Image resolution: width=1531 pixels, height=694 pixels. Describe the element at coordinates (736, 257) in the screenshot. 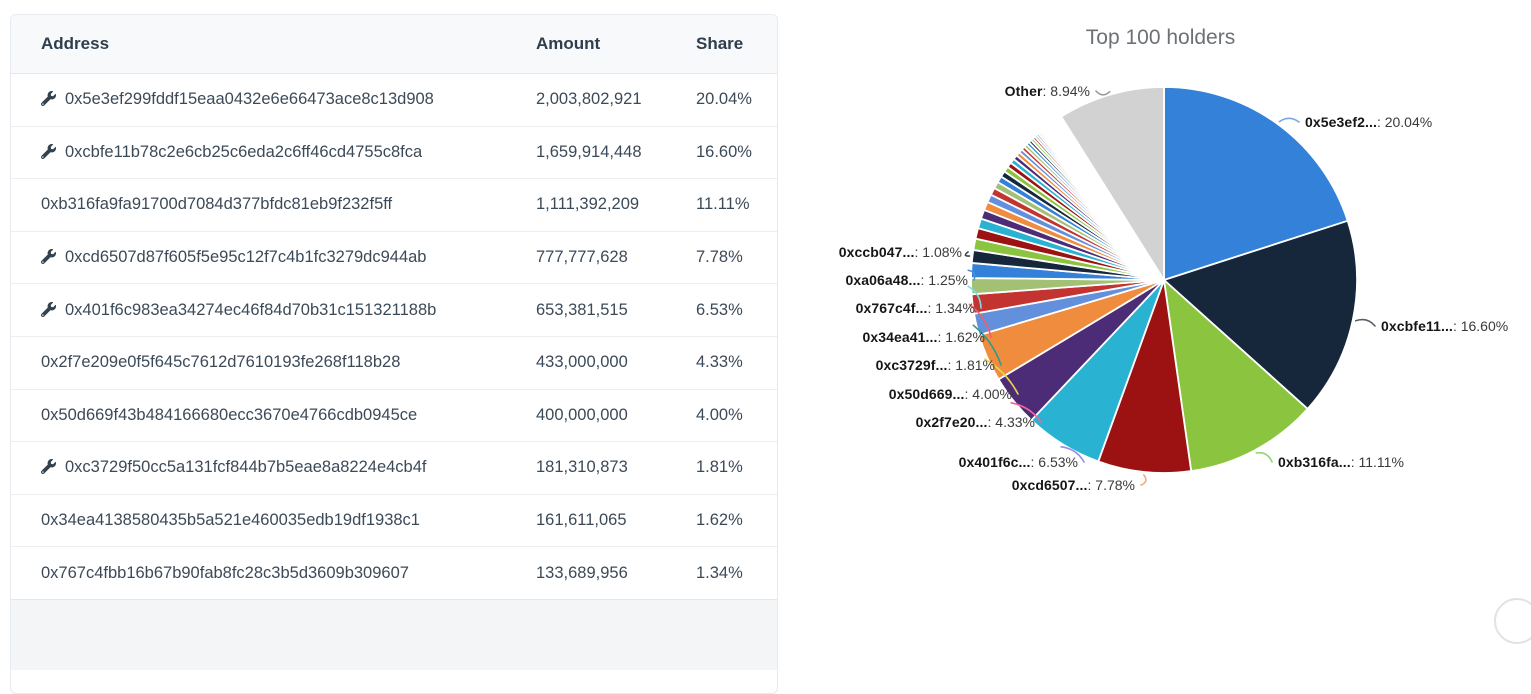

I see `share-cell: 7.78%` at that location.